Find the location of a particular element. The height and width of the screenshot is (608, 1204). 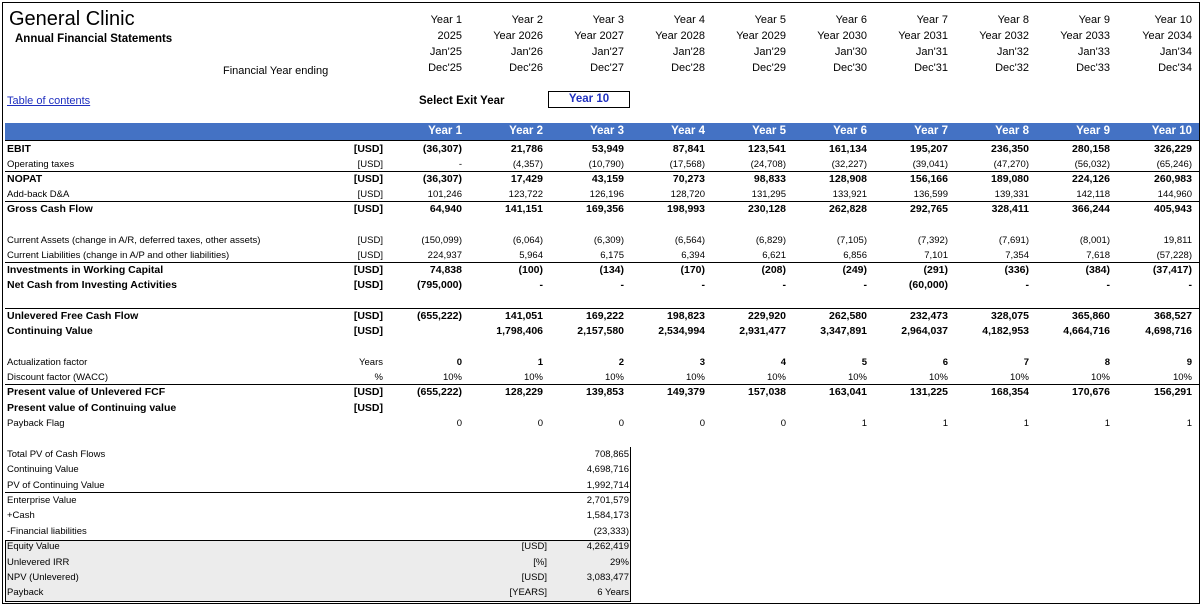

cell-value: 6,175 is located at coordinates (612, 255).